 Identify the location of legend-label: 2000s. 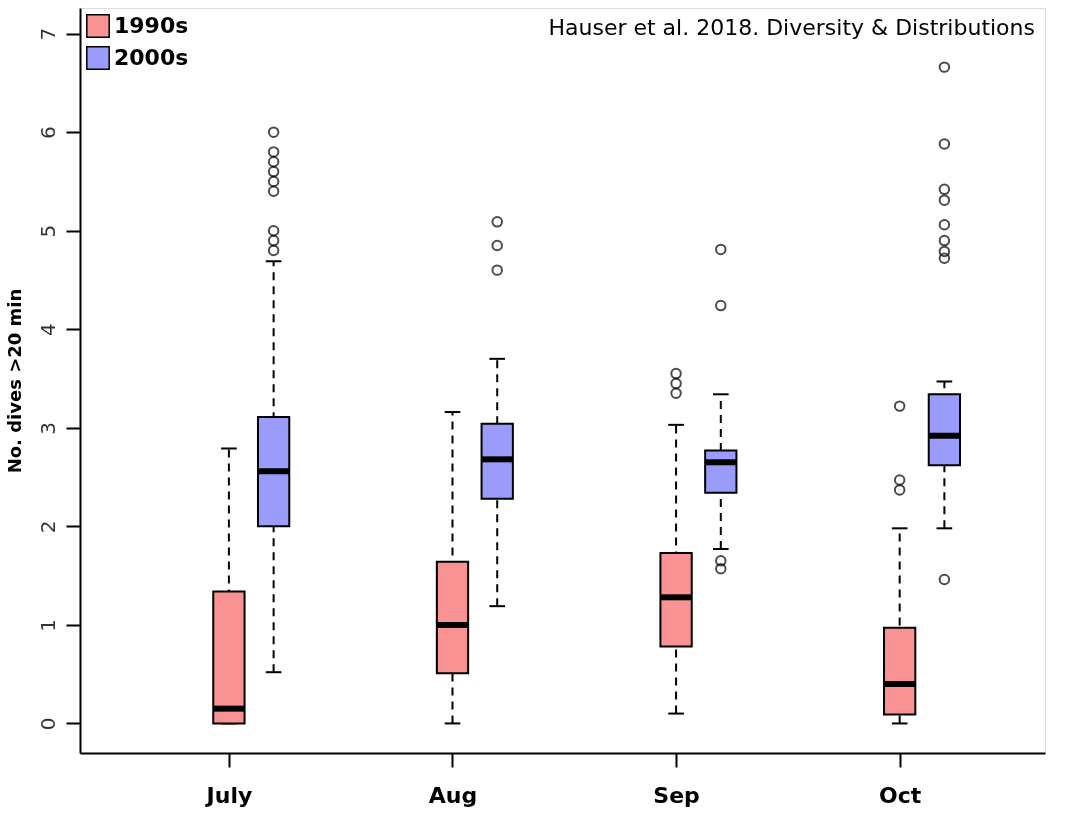
(151, 57).